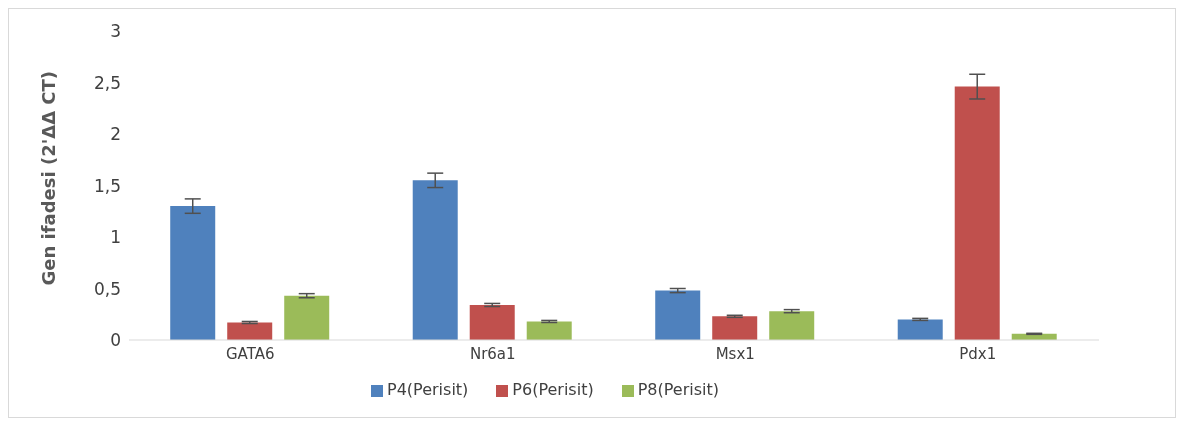  What do you see at coordinates (553, 389) in the screenshot?
I see `legend-label: P6(Perisit)` at bounding box center [553, 389].